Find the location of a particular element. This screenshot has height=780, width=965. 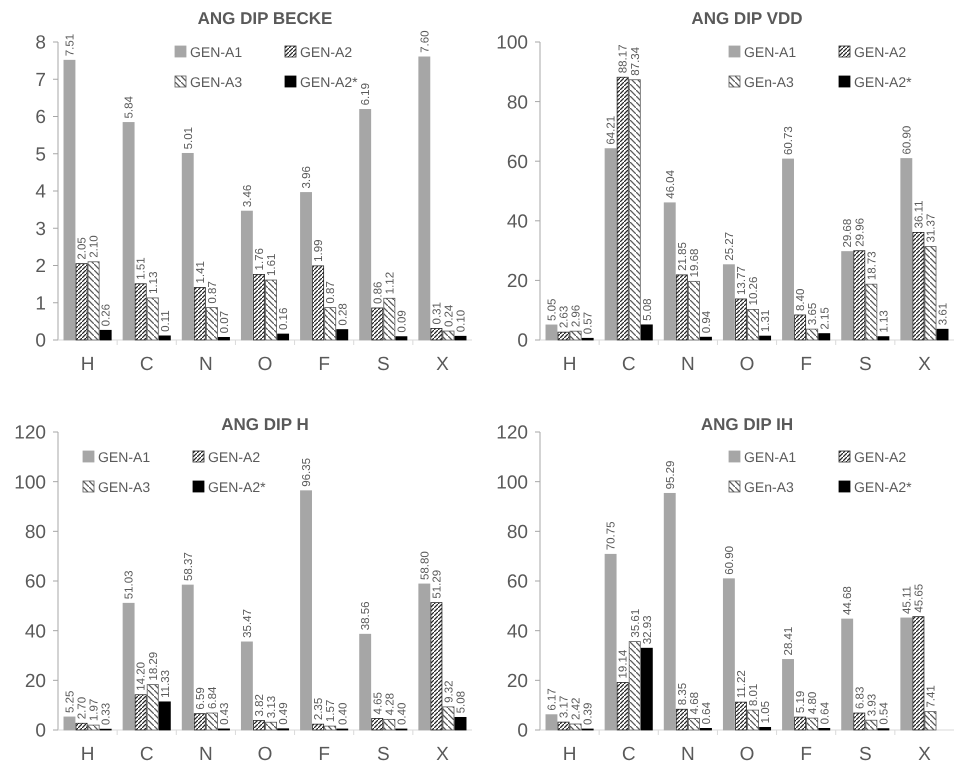

x-tick-label: O is located at coordinates (265, 364).